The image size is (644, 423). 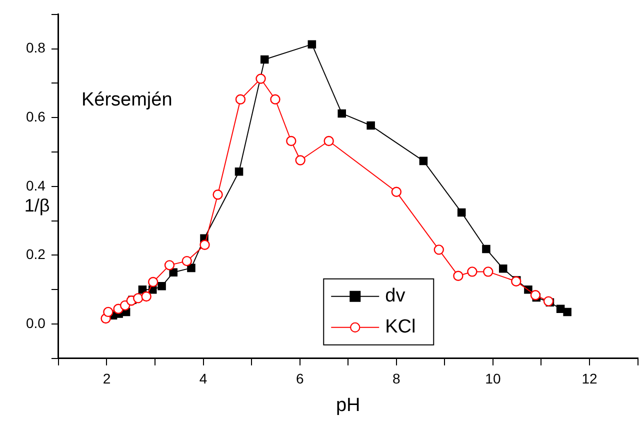 What do you see at coordinates (348, 405) in the screenshot?
I see `x-axis-title: pH` at bounding box center [348, 405].